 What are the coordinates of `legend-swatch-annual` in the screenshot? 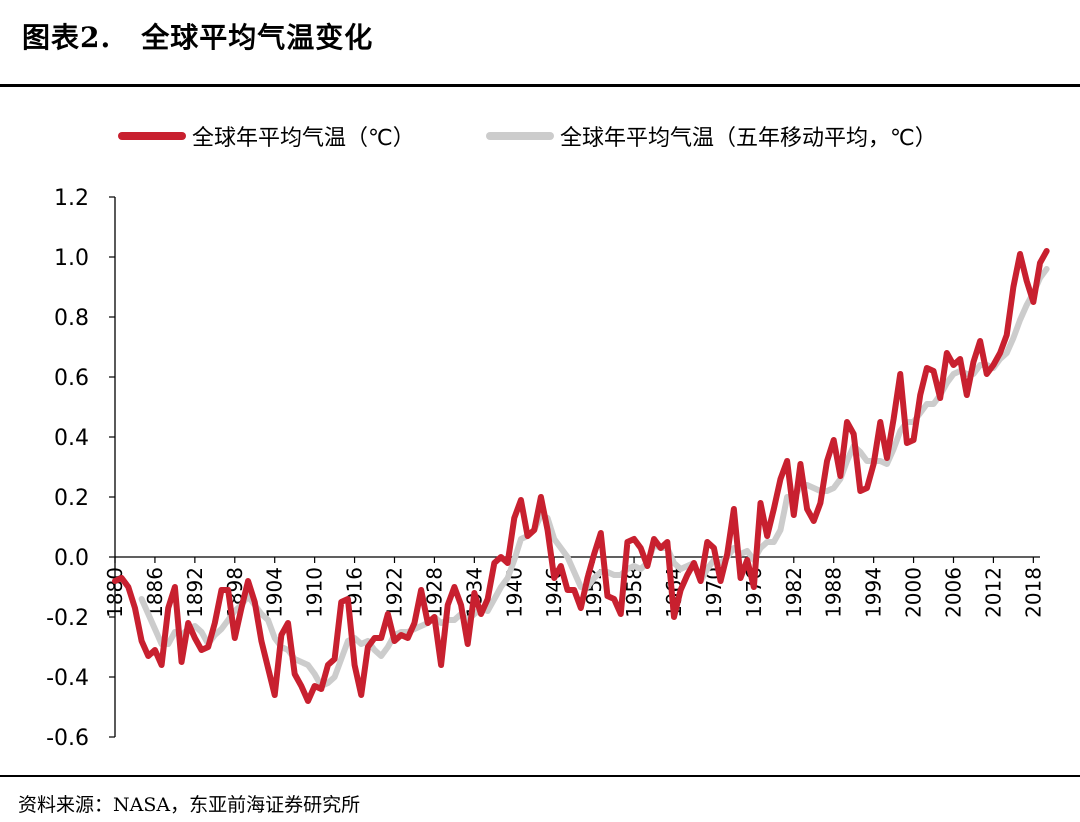 It's located at (152, 136).